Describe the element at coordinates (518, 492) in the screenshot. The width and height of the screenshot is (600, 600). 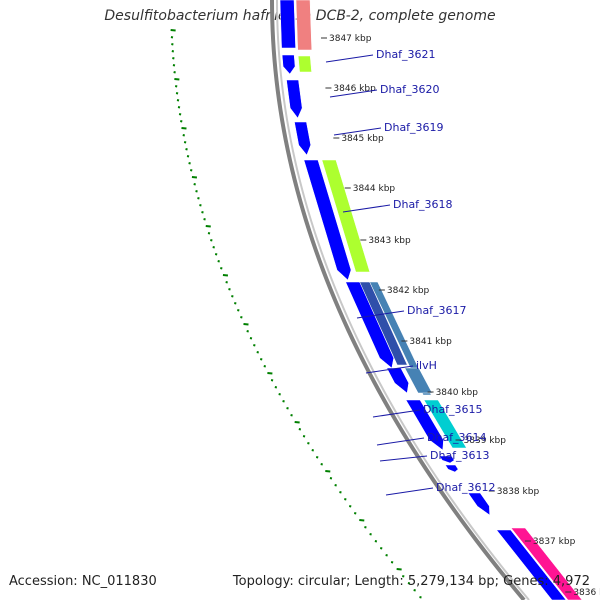
I see `scale-tick-label: 3838 kbp` at that location.